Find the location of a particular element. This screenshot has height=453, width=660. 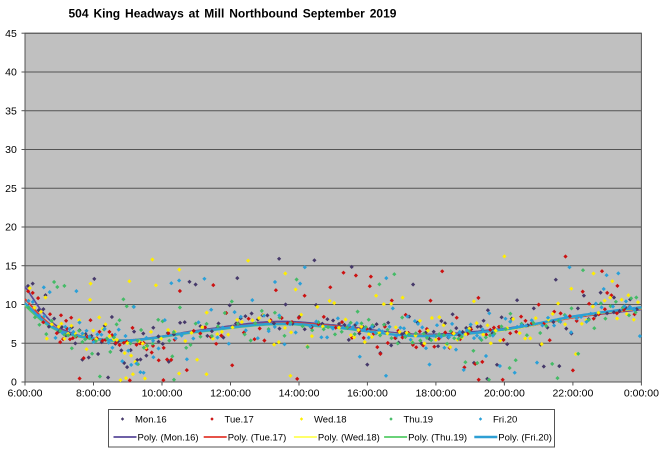

svg-text: 30 is located at coordinates (11, 150).